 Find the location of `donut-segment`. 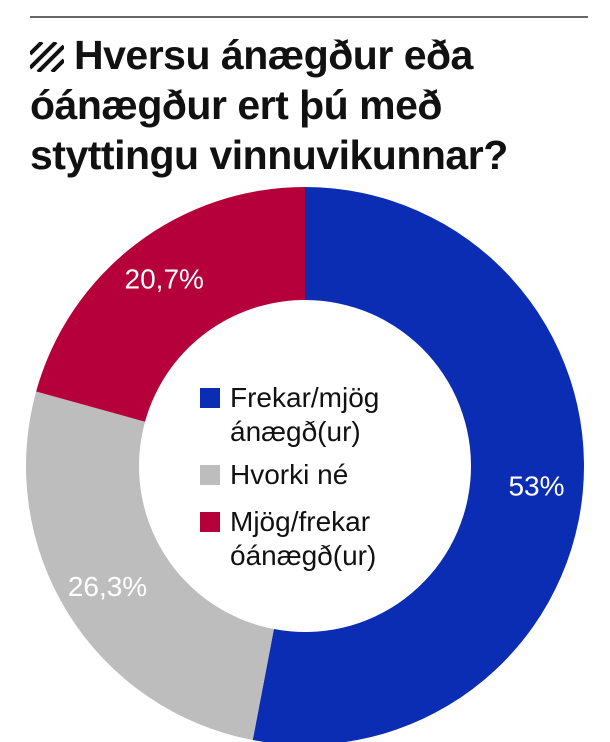

donut-segment is located at coordinates (170, 304).